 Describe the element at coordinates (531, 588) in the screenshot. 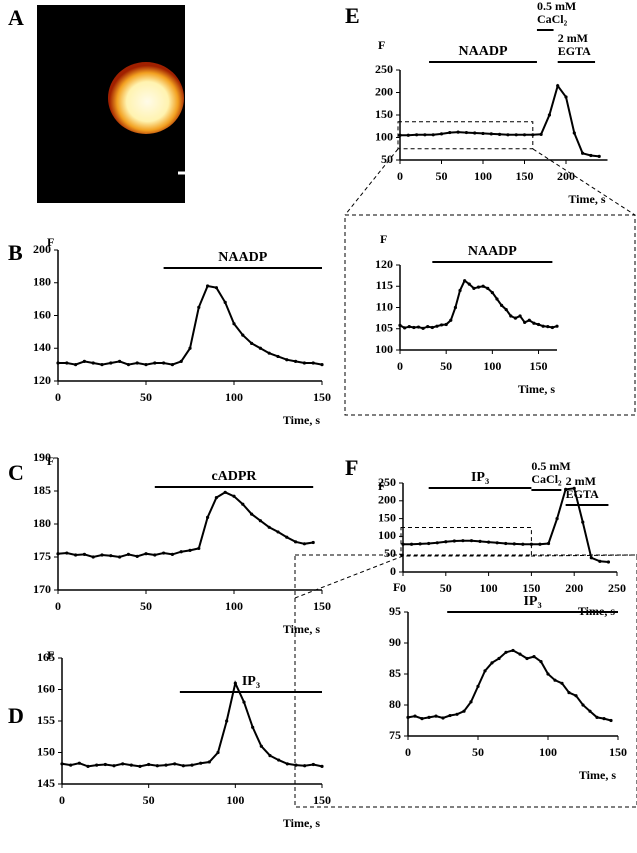

I see `x-tick-label: 150` at that location.